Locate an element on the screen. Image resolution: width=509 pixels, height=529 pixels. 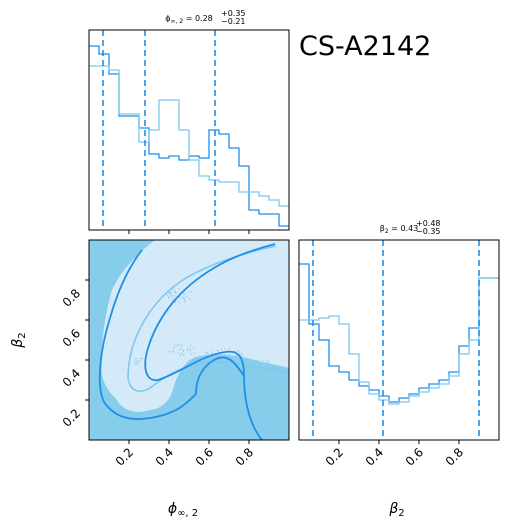
joint-ytick-label-1: 0.4 is located at coordinates (71, 377).